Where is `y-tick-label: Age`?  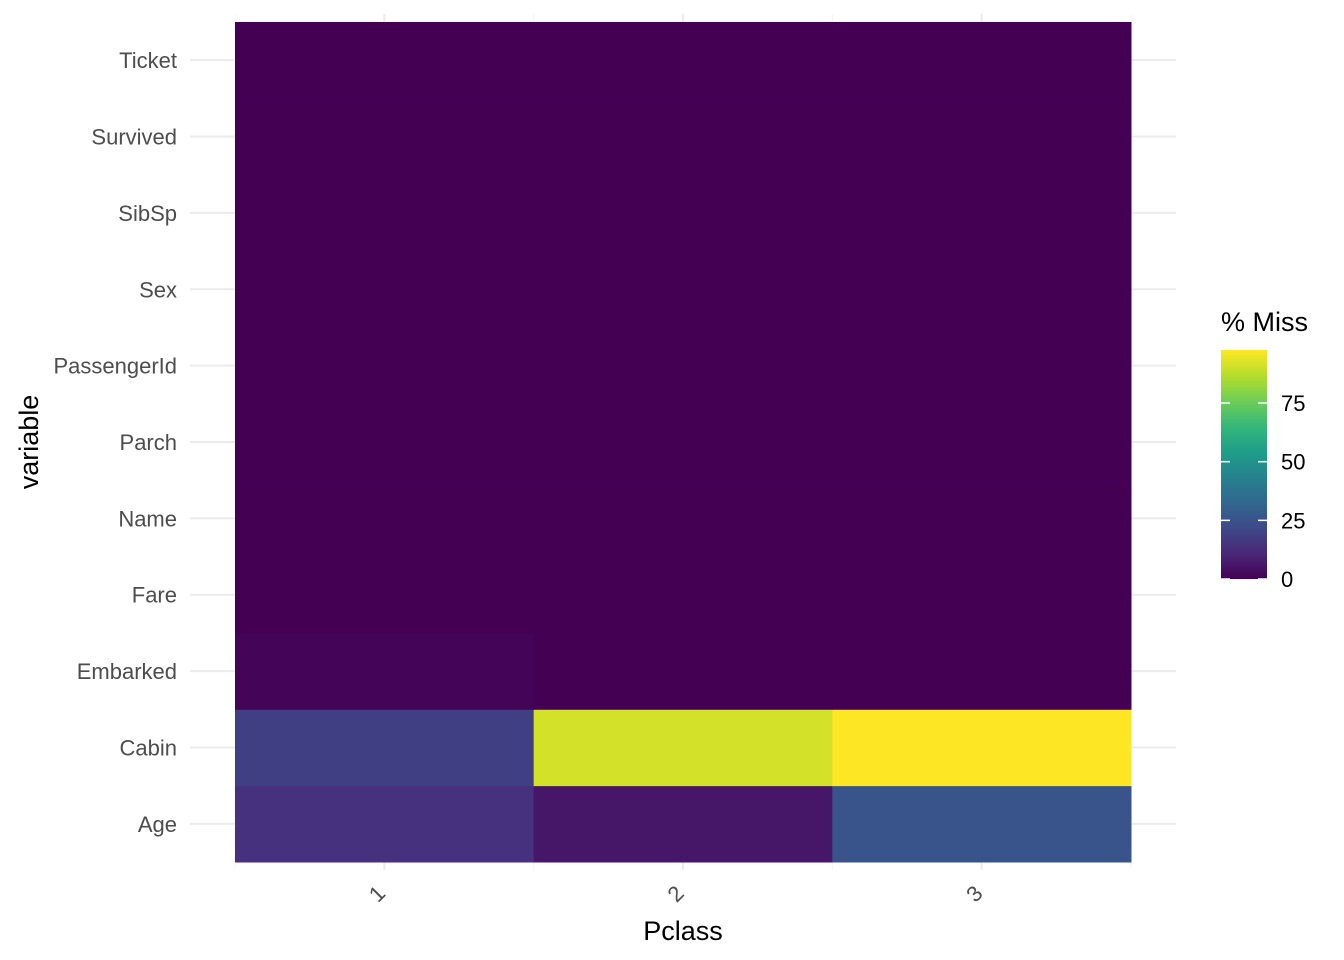
y-tick-label: Age is located at coordinates (157, 824).